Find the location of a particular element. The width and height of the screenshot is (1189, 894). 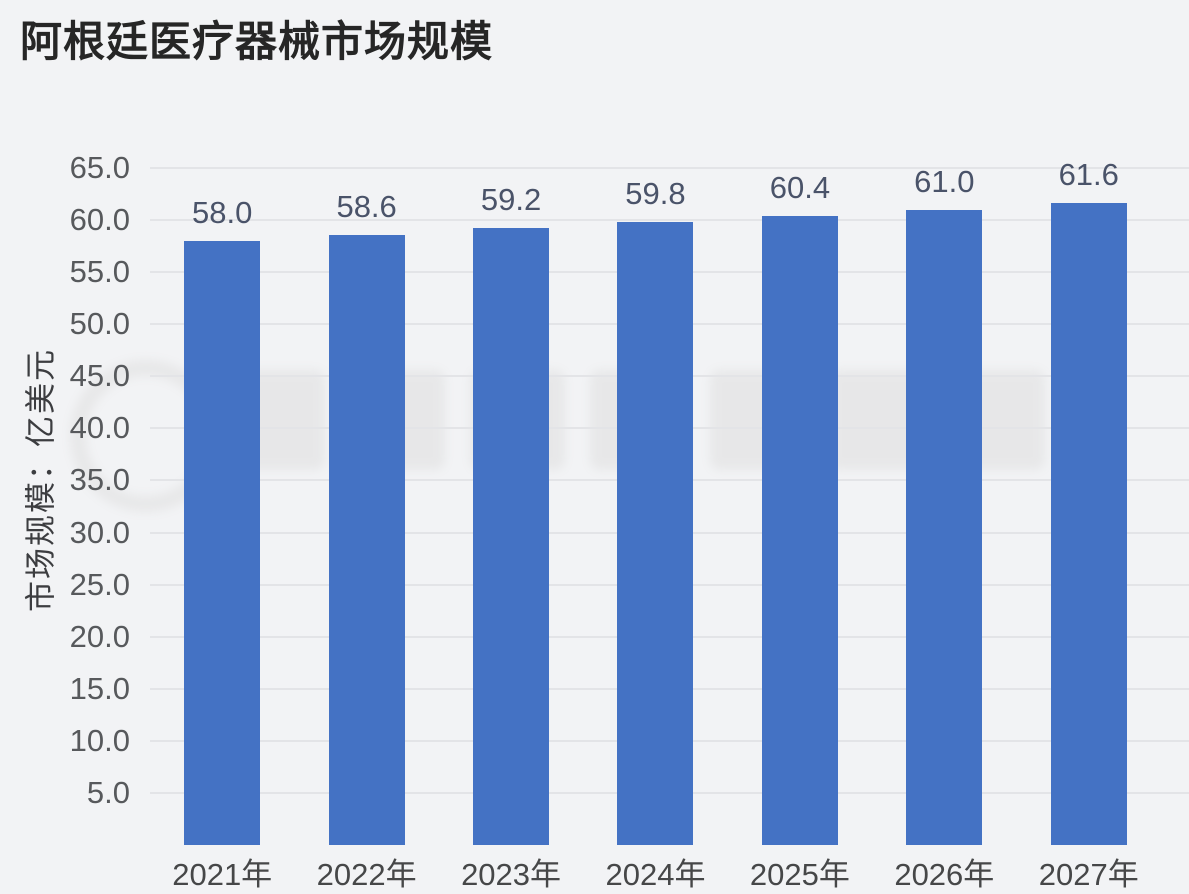

bar-value-label: 60.4 is located at coordinates (800, 187).